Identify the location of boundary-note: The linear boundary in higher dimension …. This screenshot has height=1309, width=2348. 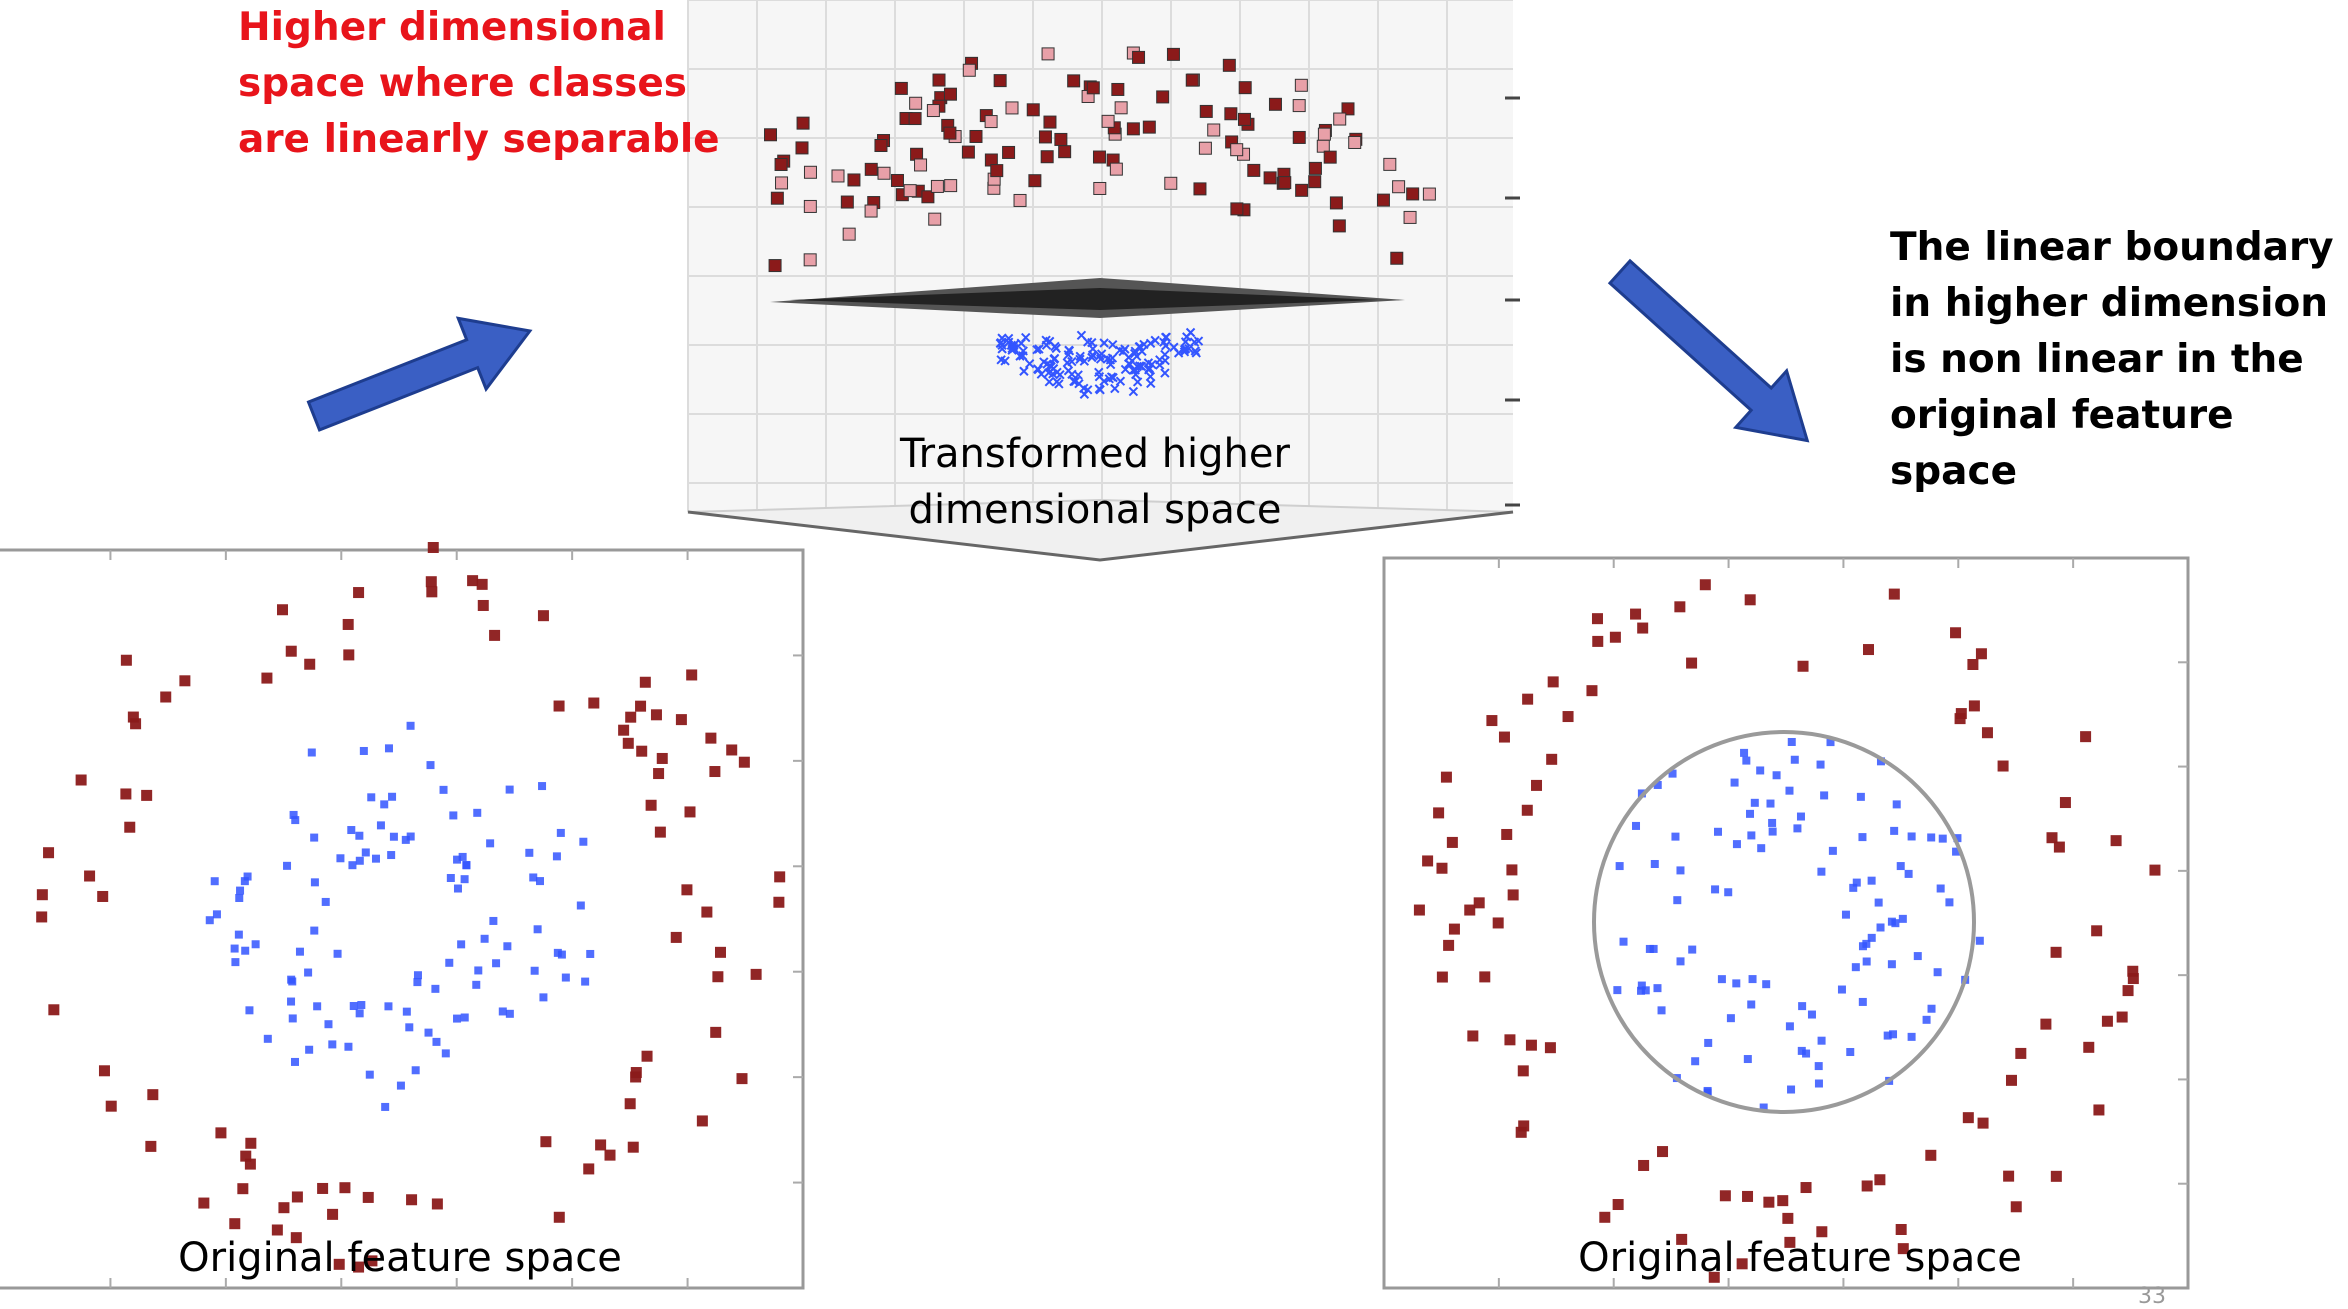
(2112, 359).